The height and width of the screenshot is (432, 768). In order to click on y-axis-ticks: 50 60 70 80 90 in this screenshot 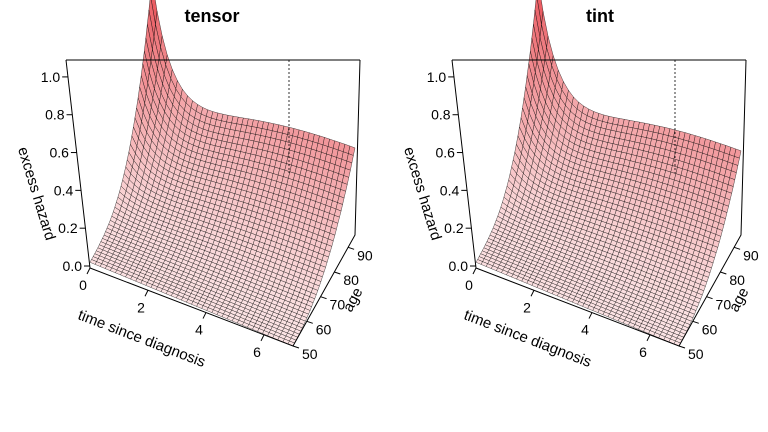, I will do `click(332, 304)`.